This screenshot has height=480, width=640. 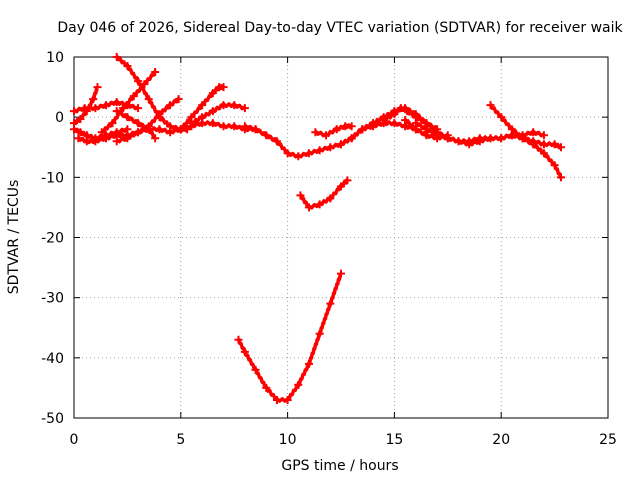 What do you see at coordinates (501, 440) in the screenshot?
I see `x-tick-label: 20` at bounding box center [501, 440].